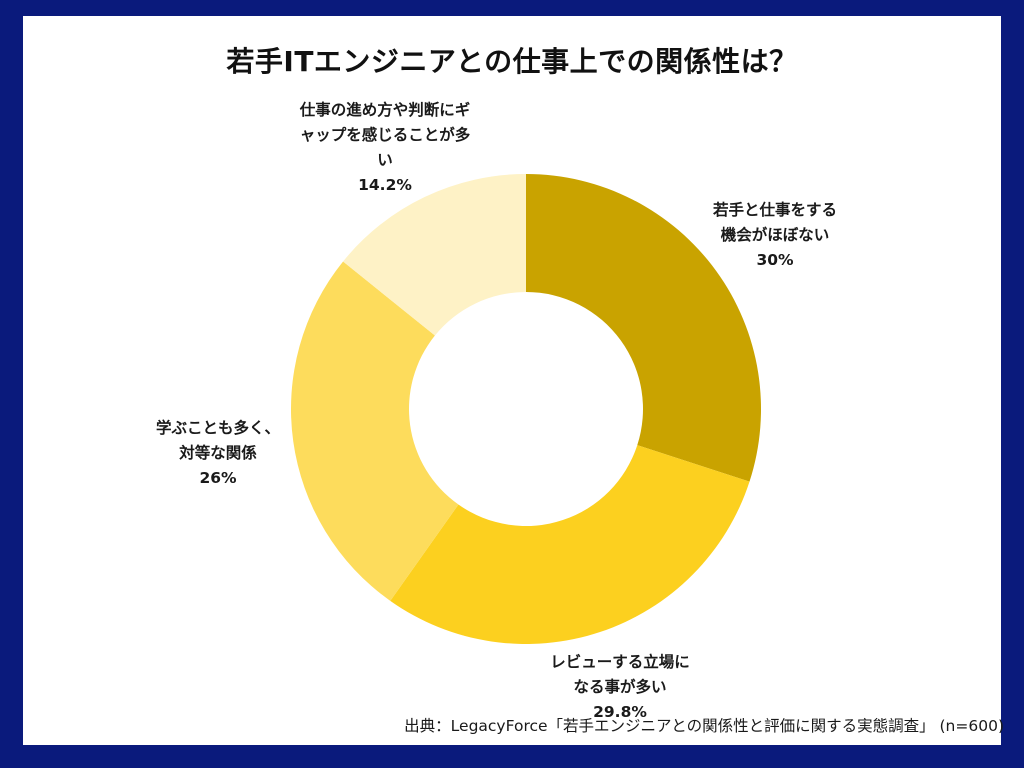 The height and width of the screenshot is (768, 1024). What do you see at coordinates (620, 712) in the screenshot?
I see `label-value: 29.8%` at bounding box center [620, 712].